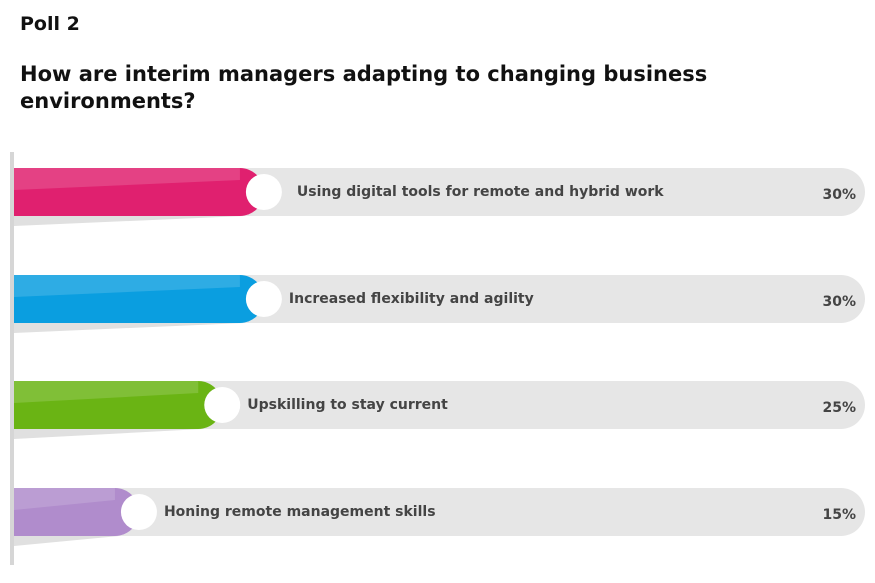 This screenshot has width=875, height=583. What do you see at coordinates (839, 515) in the screenshot?
I see `value-label: 15%` at bounding box center [839, 515].